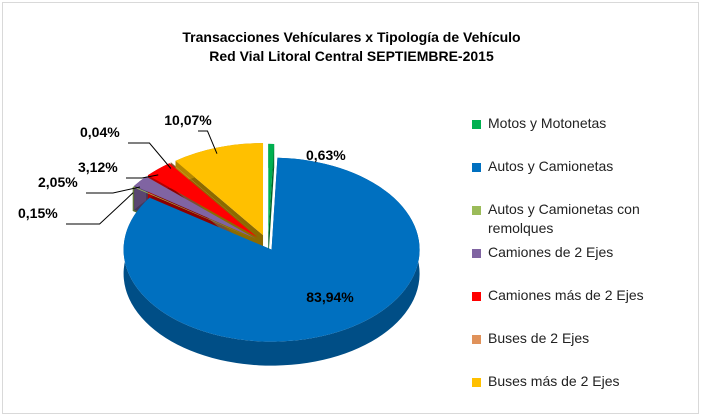 The height and width of the screenshot is (418, 703). What do you see at coordinates (582, 176) in the screenshot?
I see `legend-item: Autos y Camionetas` at bounding box center [582, 176].